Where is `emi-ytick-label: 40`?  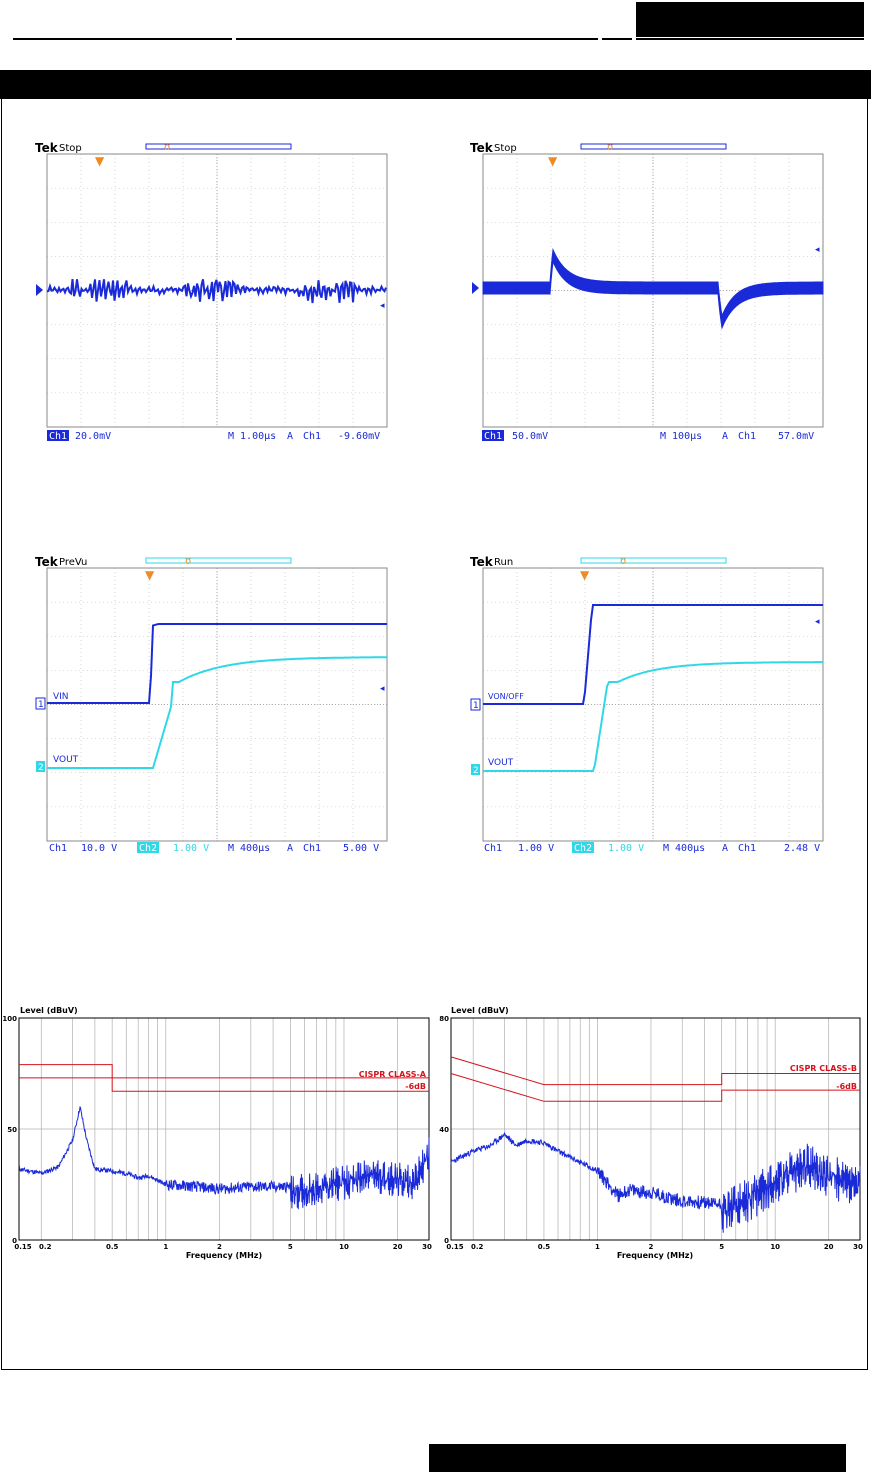 emi-ytick-label: 40 is located at coordinates (444, 1130).